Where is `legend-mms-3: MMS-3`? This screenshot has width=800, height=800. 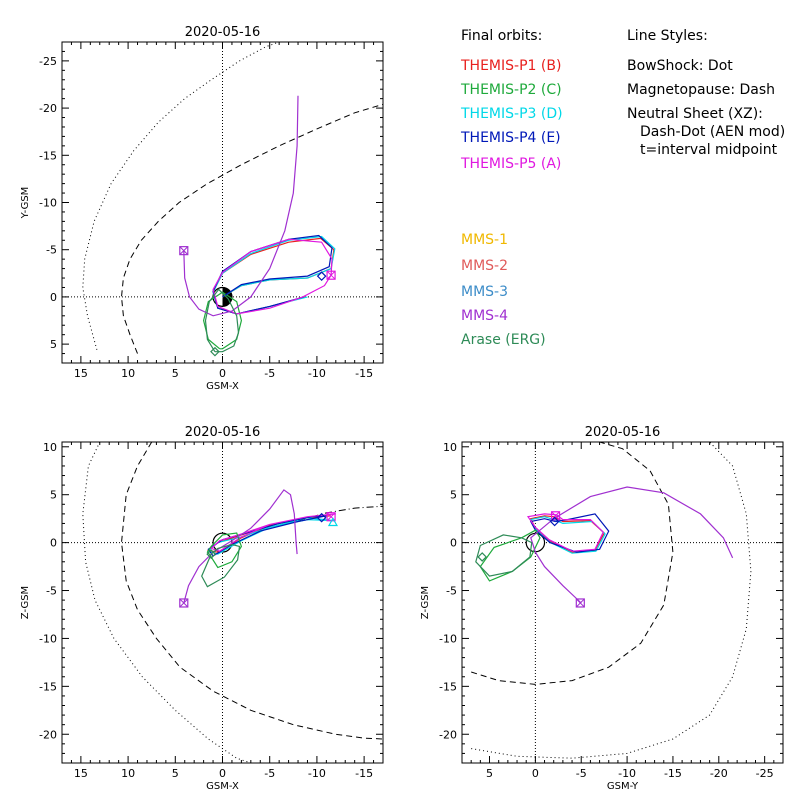
legend-mms-3: MMS-3 is located at coordinates (485, 292).